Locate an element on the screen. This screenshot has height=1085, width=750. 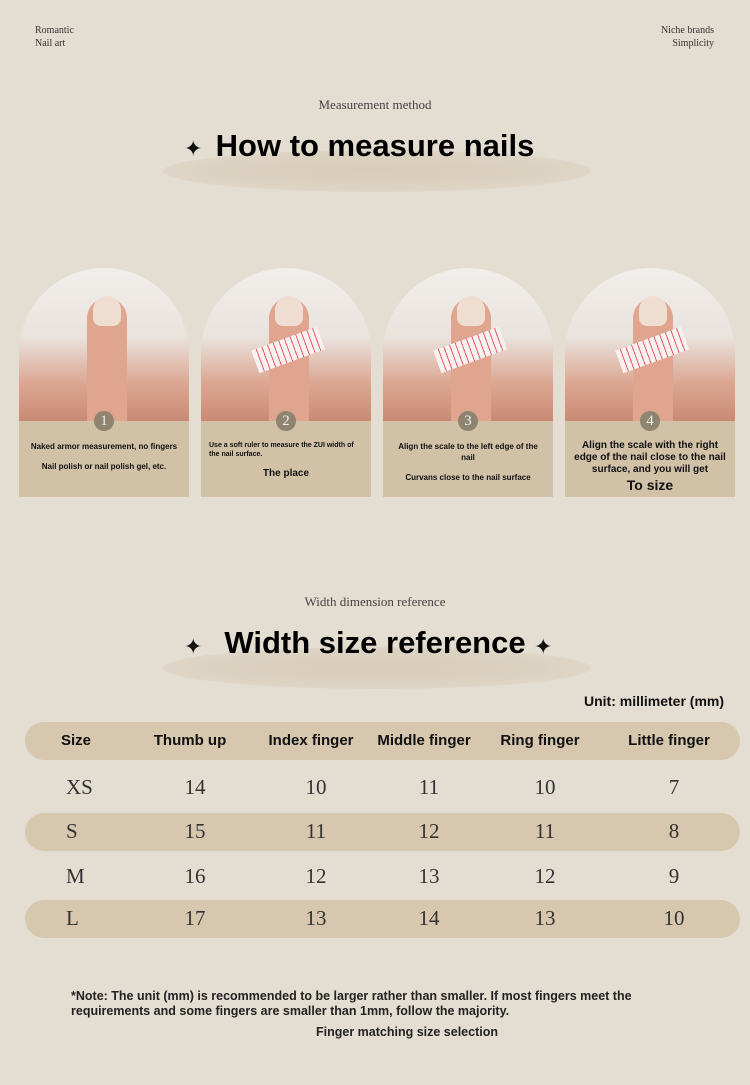
step-emphasis: To size is located at coordinates (650, 485).